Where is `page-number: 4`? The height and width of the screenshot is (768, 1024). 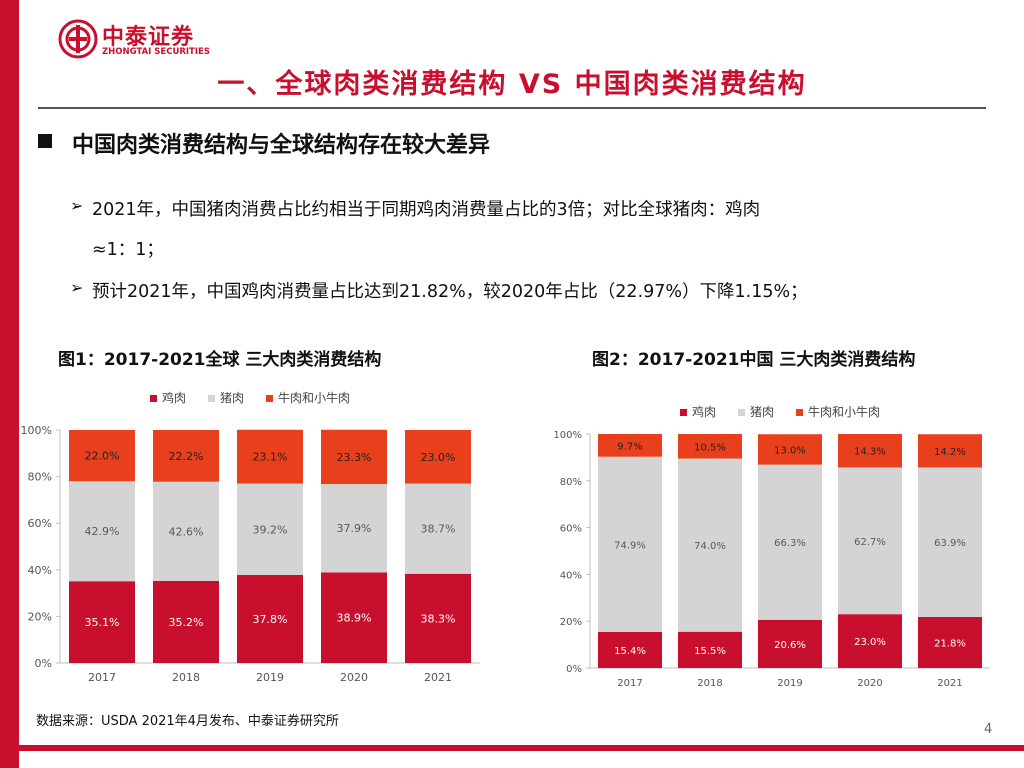
page-number: 4 is located at coordinates (988, 729).